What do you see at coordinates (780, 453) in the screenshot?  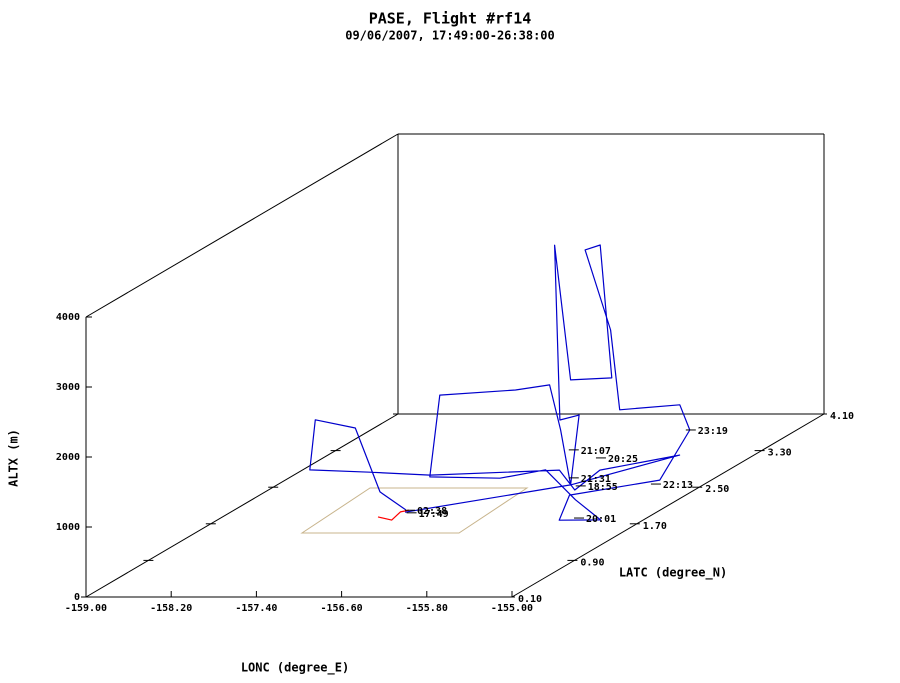 I see `y-tick-label: 3.30` at bounding box center [780, 453].